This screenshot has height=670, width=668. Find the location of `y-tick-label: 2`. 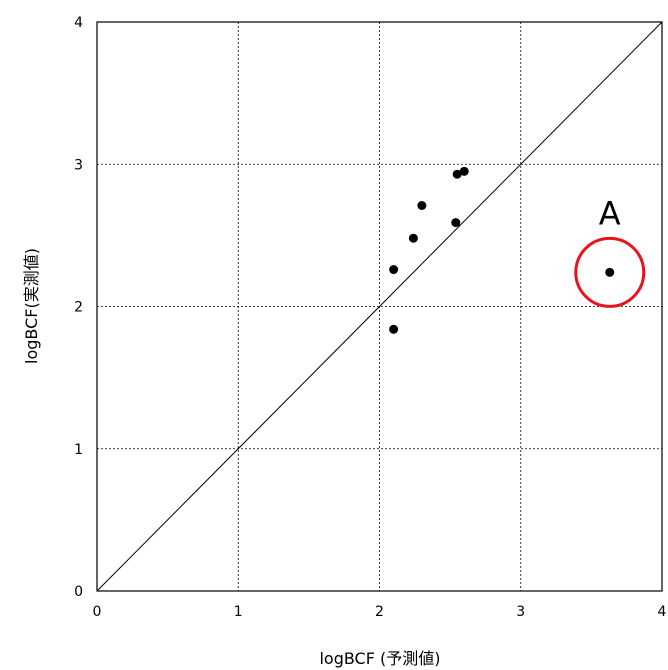

y-tick-label: 2 is located at coordinates (78, 308).